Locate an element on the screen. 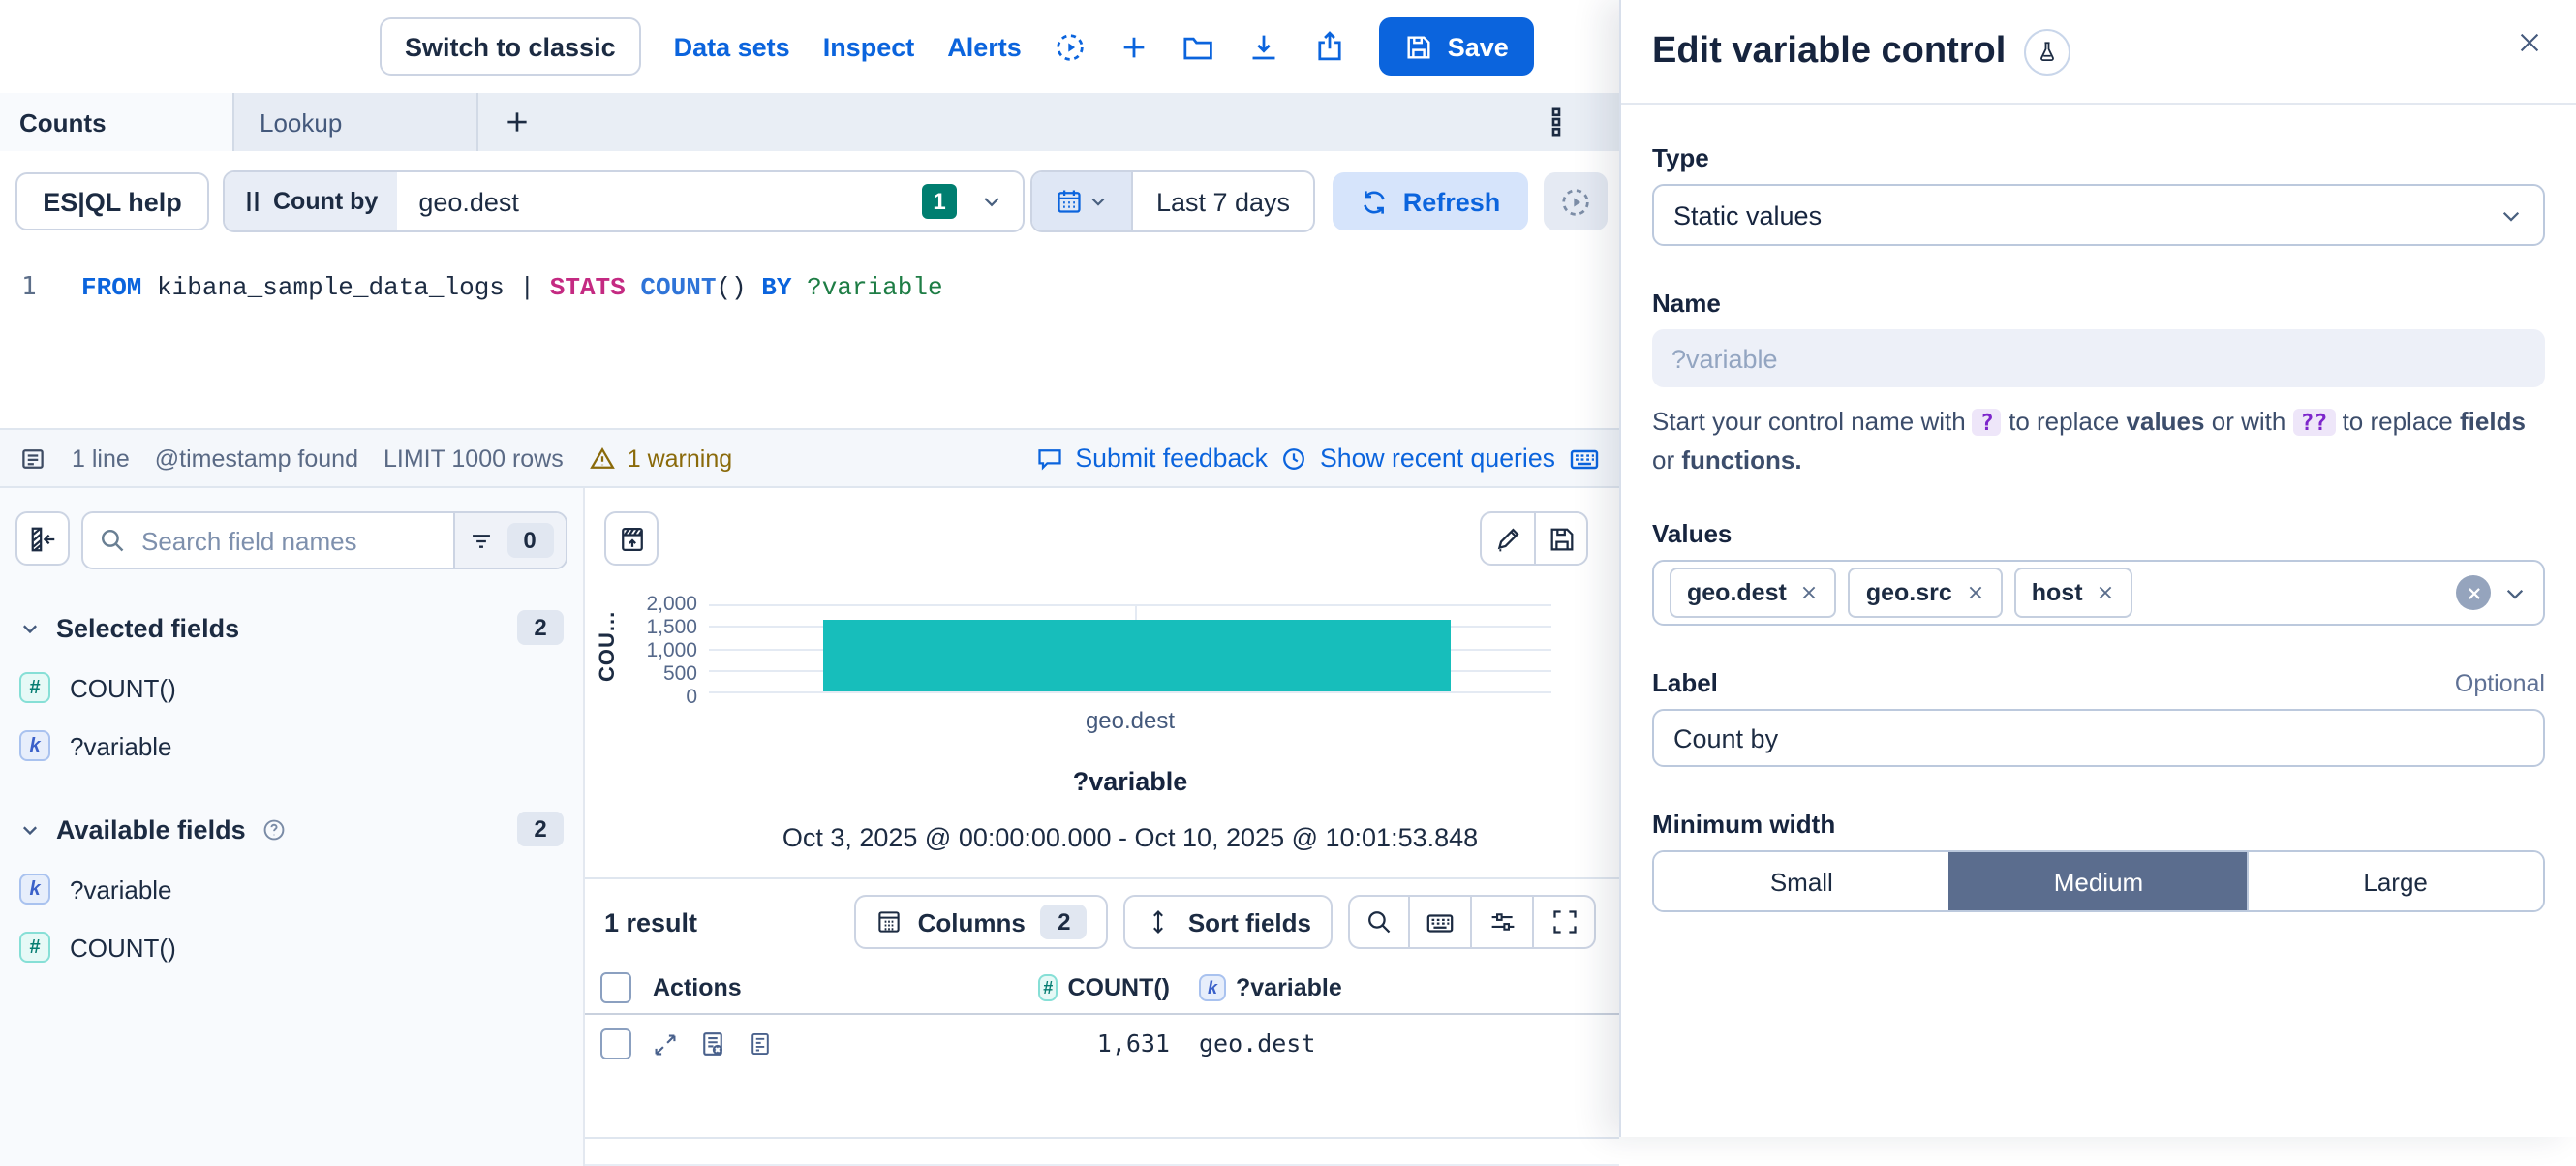 Image resolution: width=2576 pixels, height=1166 pixels. keyword-field-icon: k is located at coordinates (34, 889).